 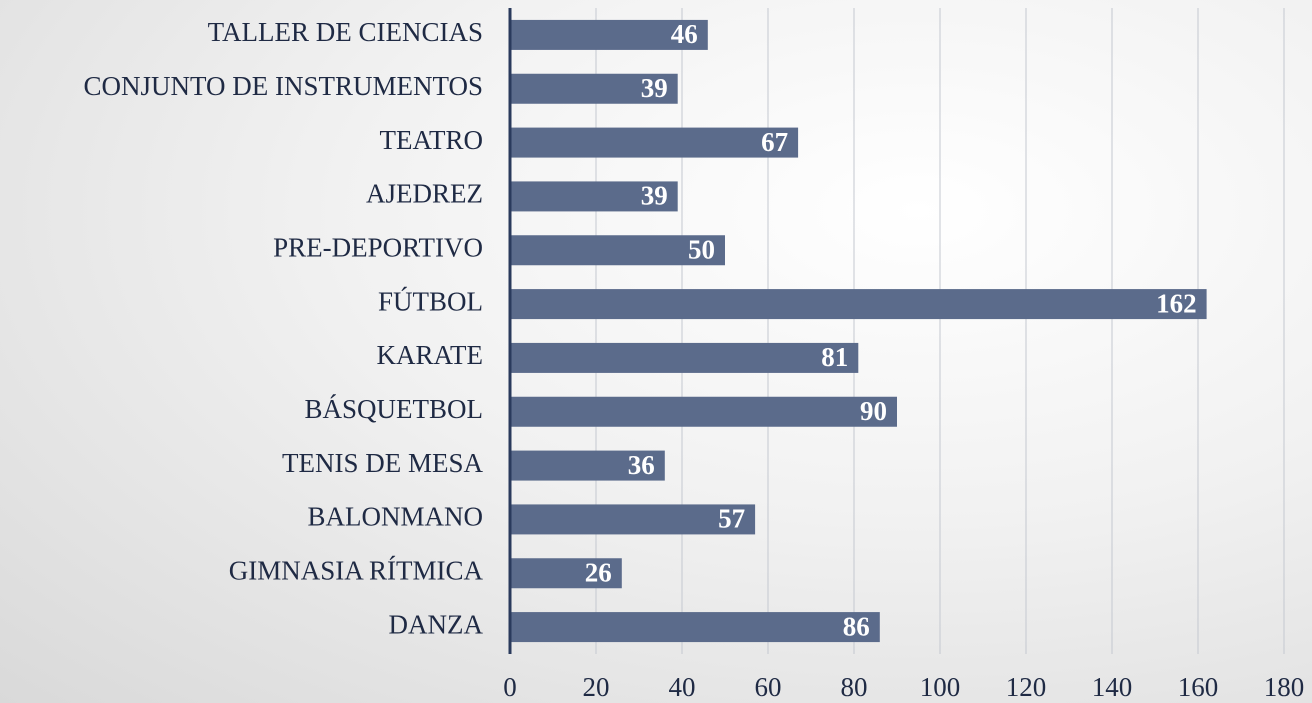 I want to click on x-tick-label: 180, so click(x=1284, y=687).